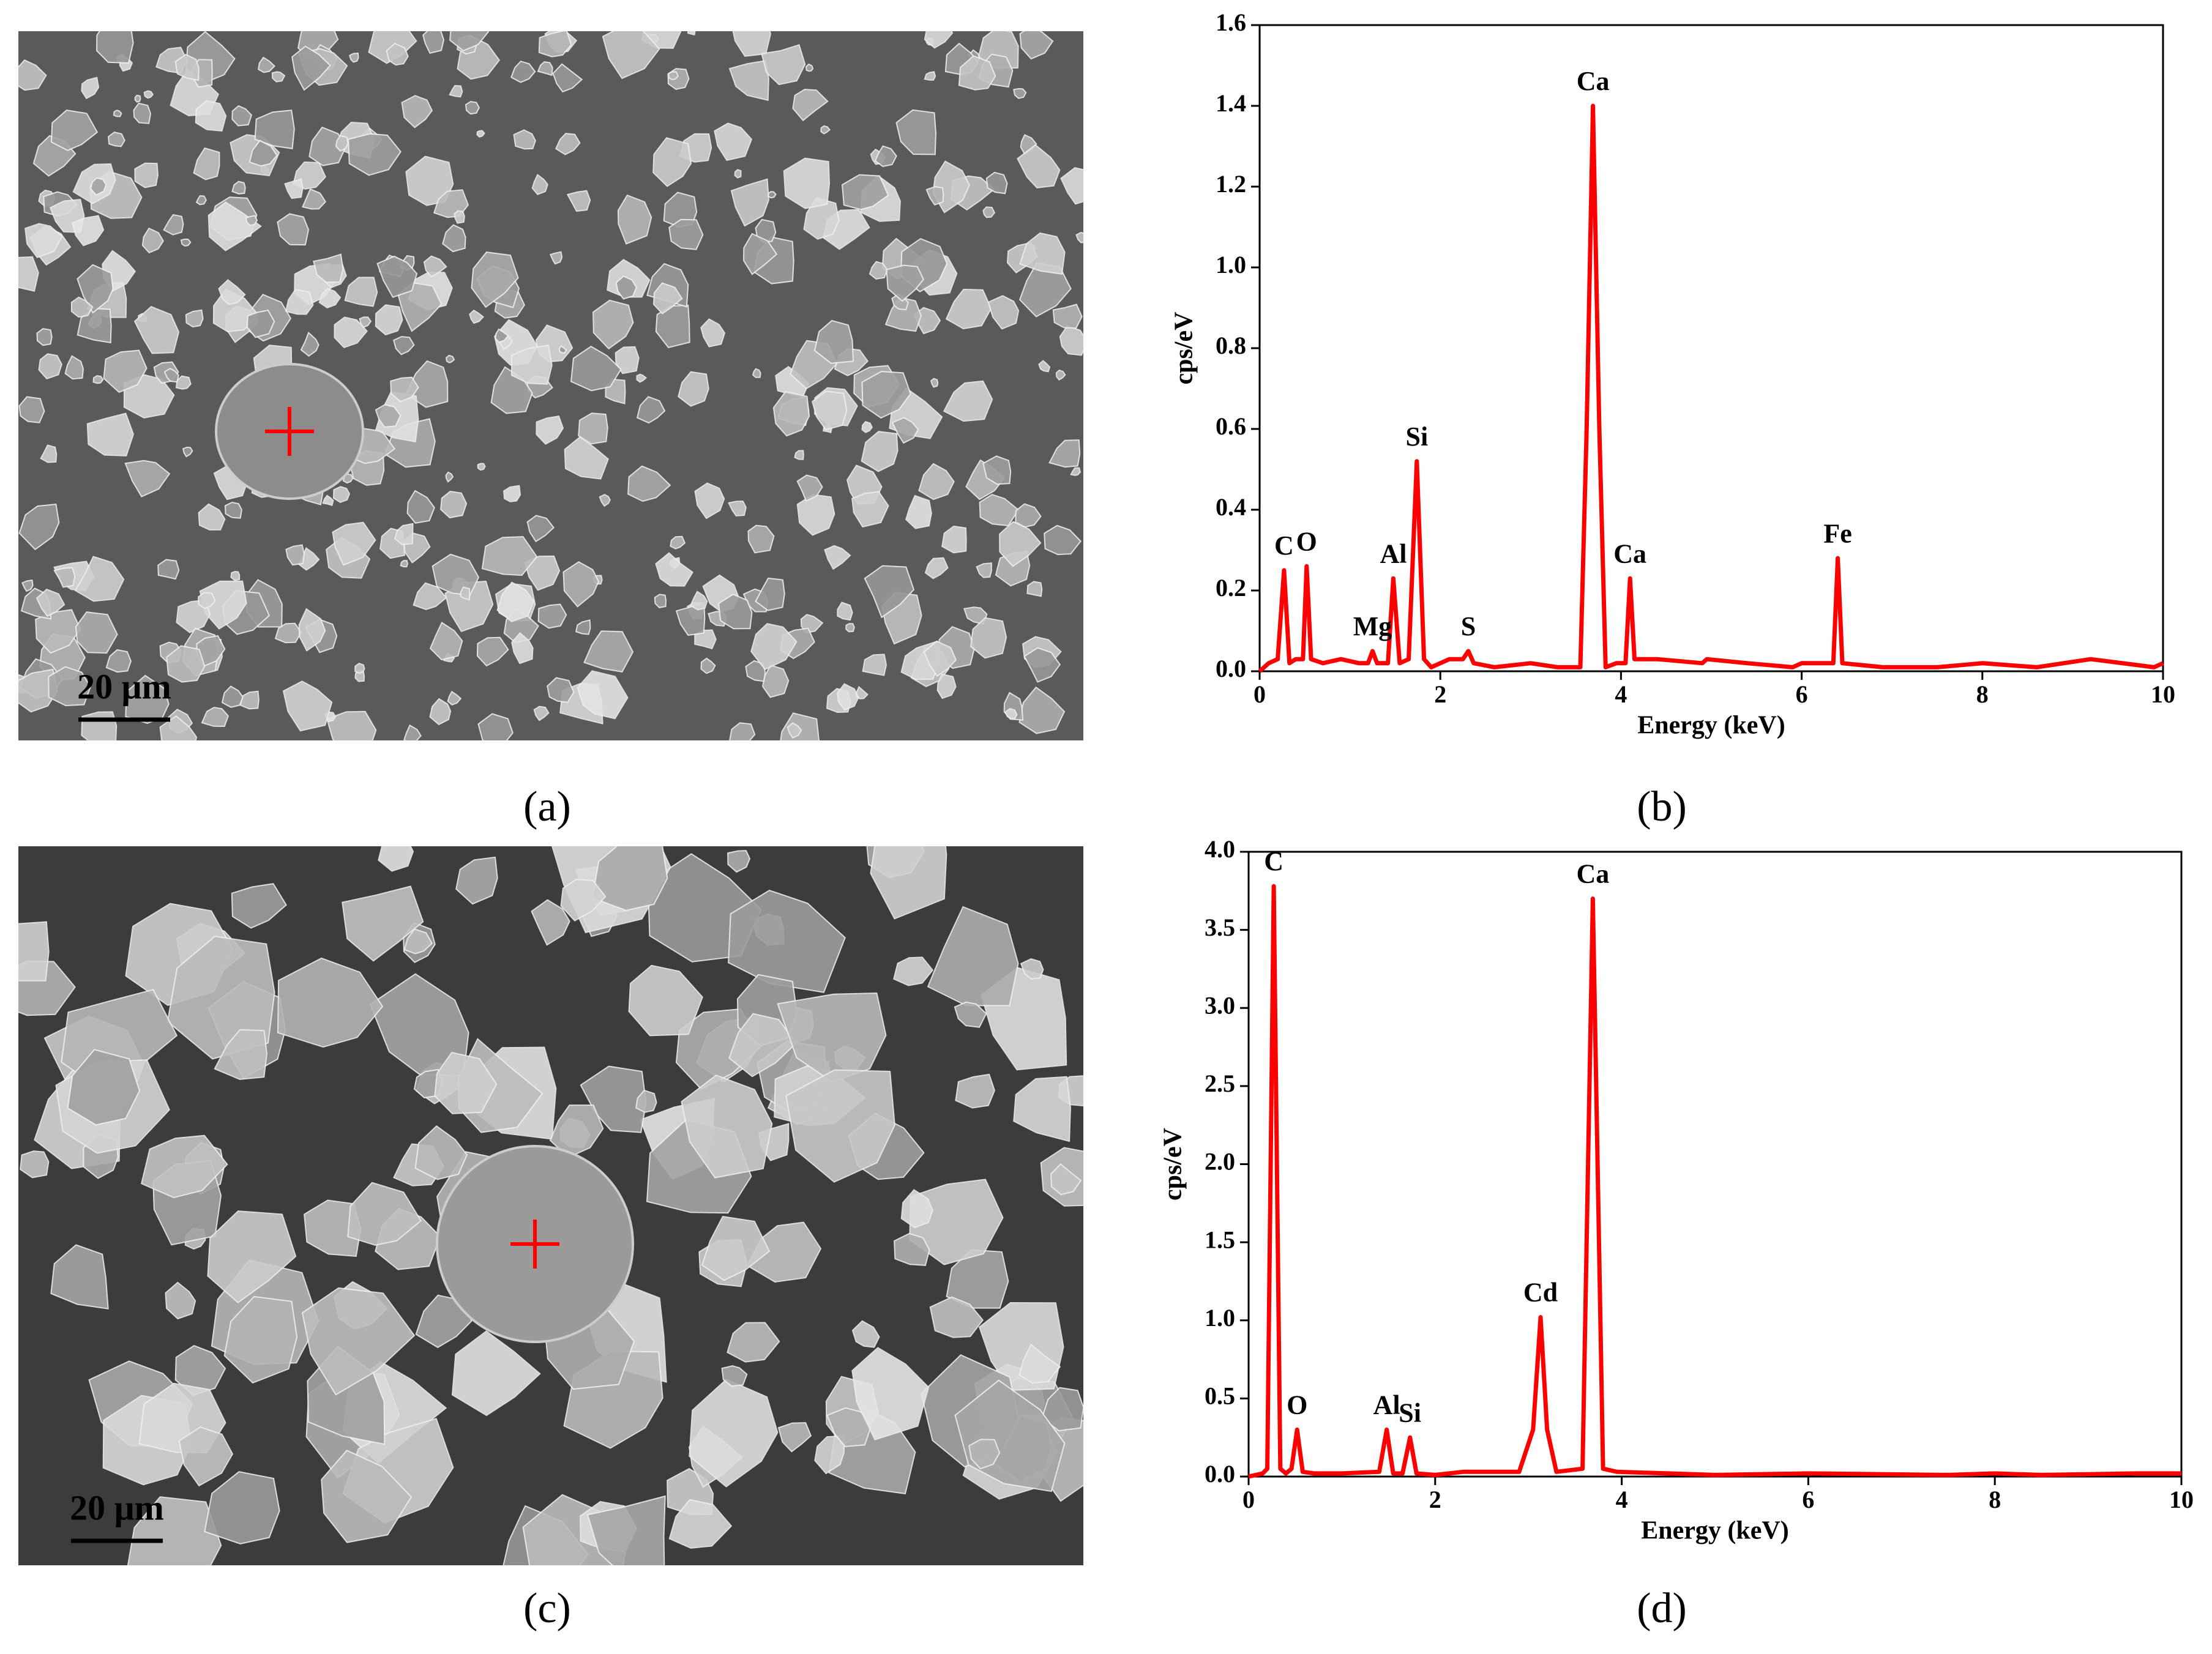  I want to click on x-tick-label: 6, so click(1802, 694).